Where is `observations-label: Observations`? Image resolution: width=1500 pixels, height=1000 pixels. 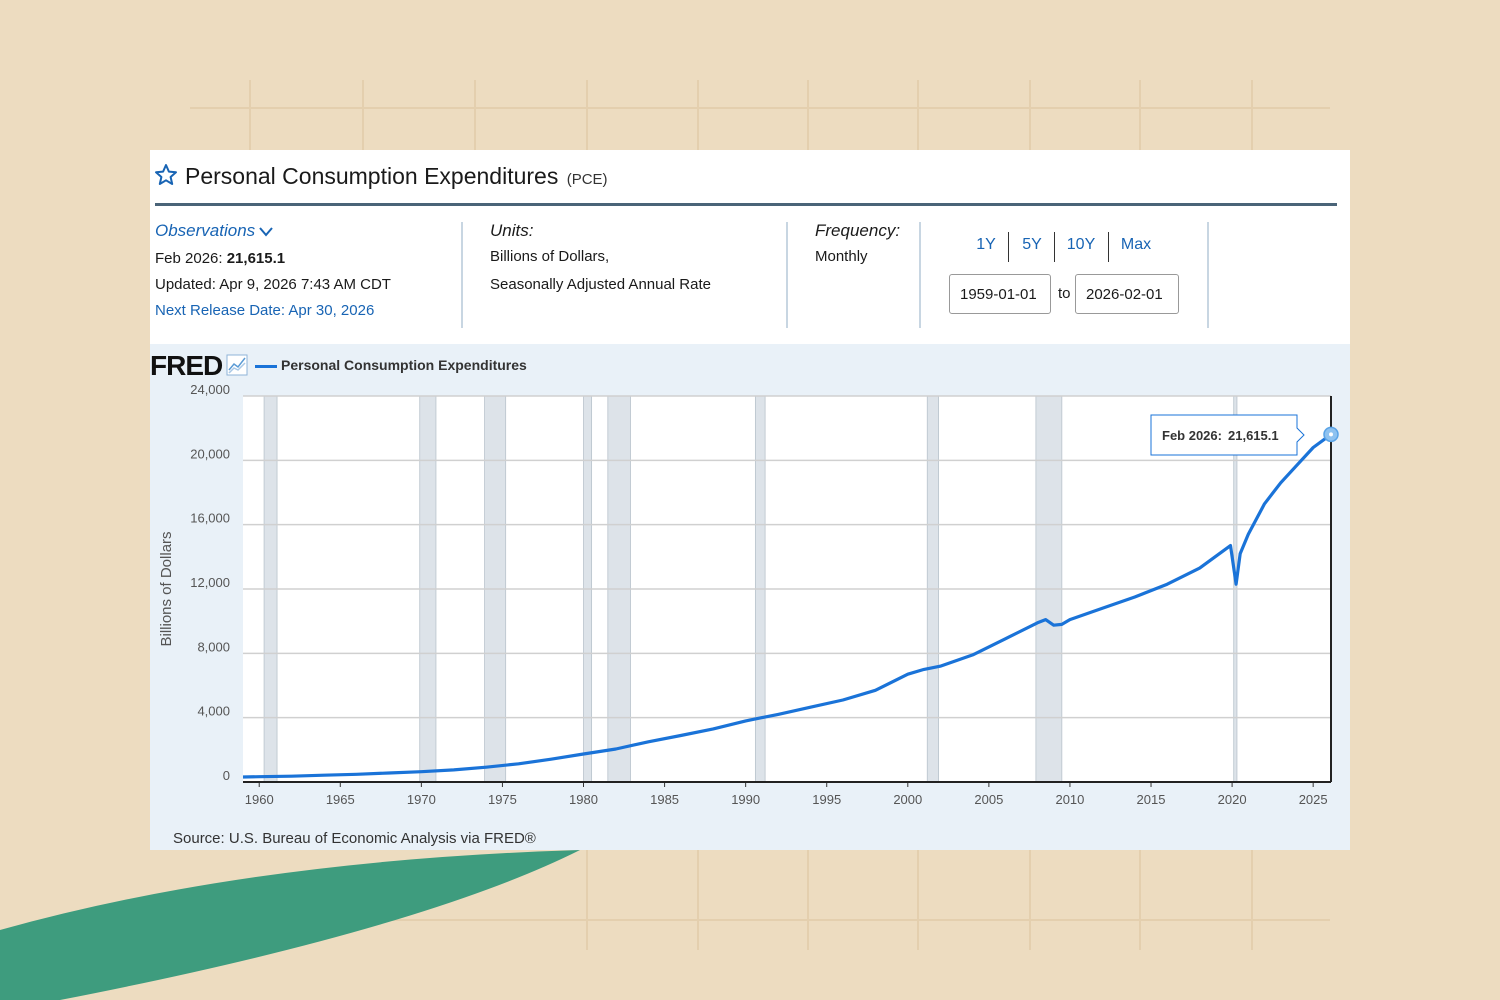 observations-label: Observations is located at coordinates (205, 230).